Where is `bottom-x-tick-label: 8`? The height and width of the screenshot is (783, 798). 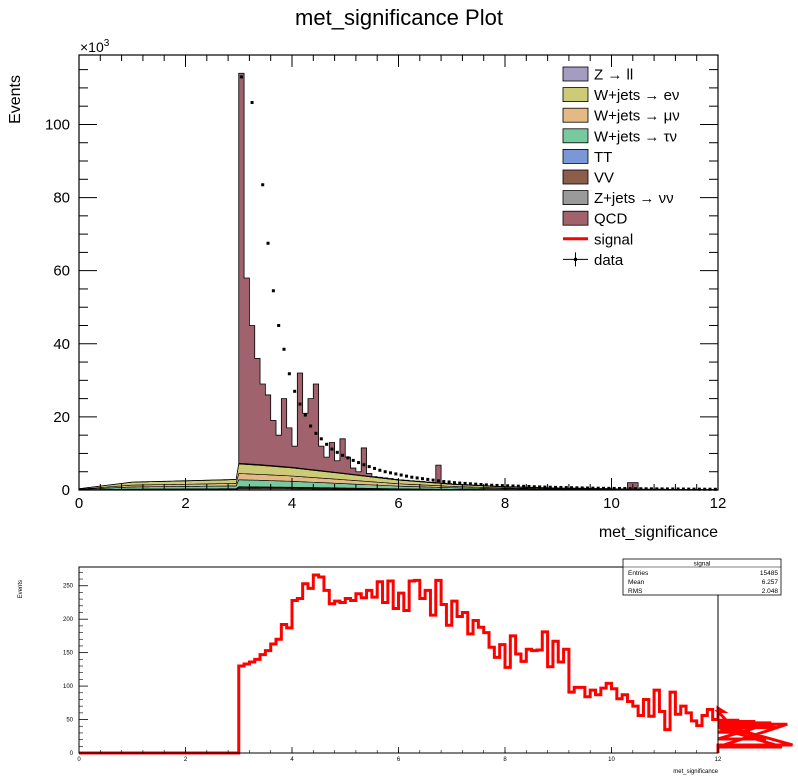
bottom-x-tick-label: 8 is located at coordinates (505, 760).